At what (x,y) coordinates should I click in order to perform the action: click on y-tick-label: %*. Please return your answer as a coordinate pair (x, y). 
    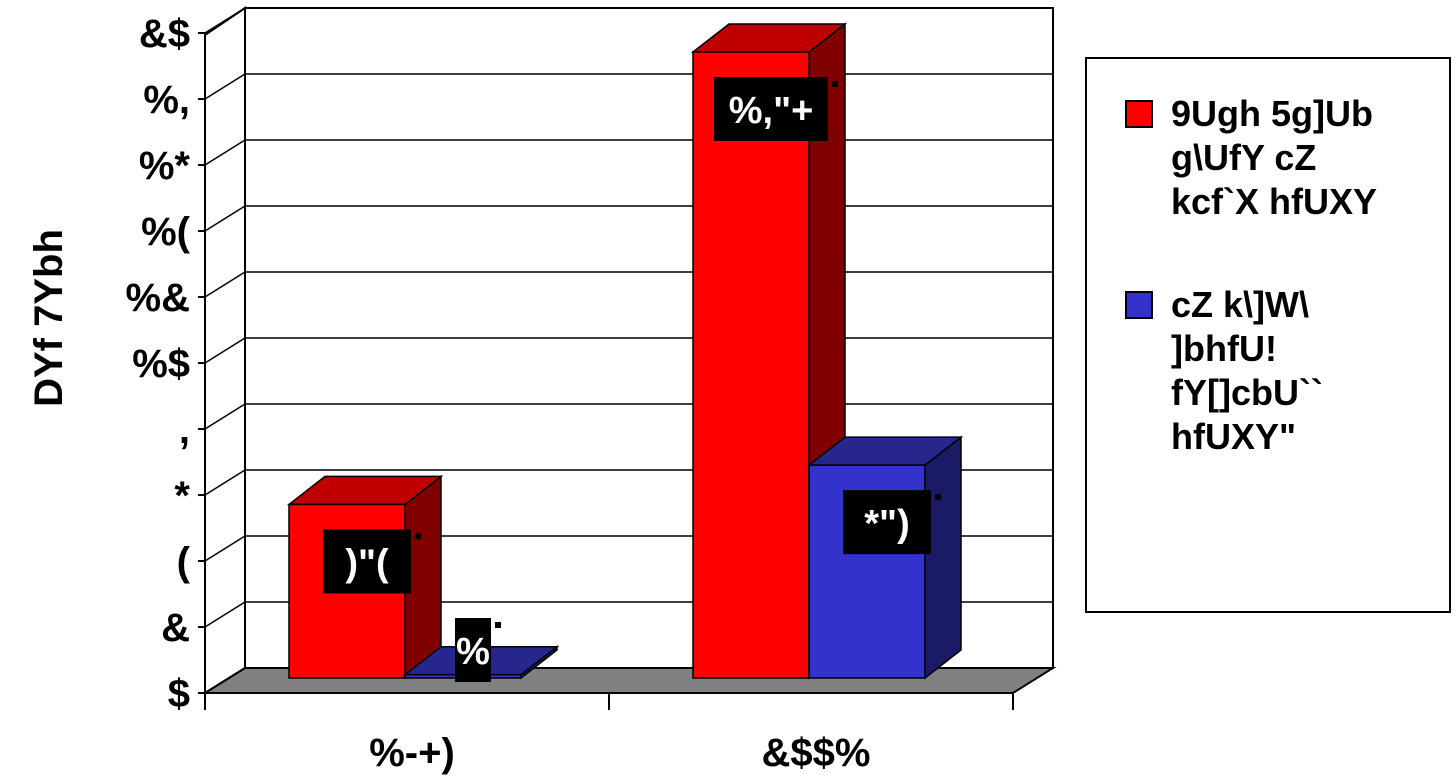
    Looking at the image, I should click on (165, 166).